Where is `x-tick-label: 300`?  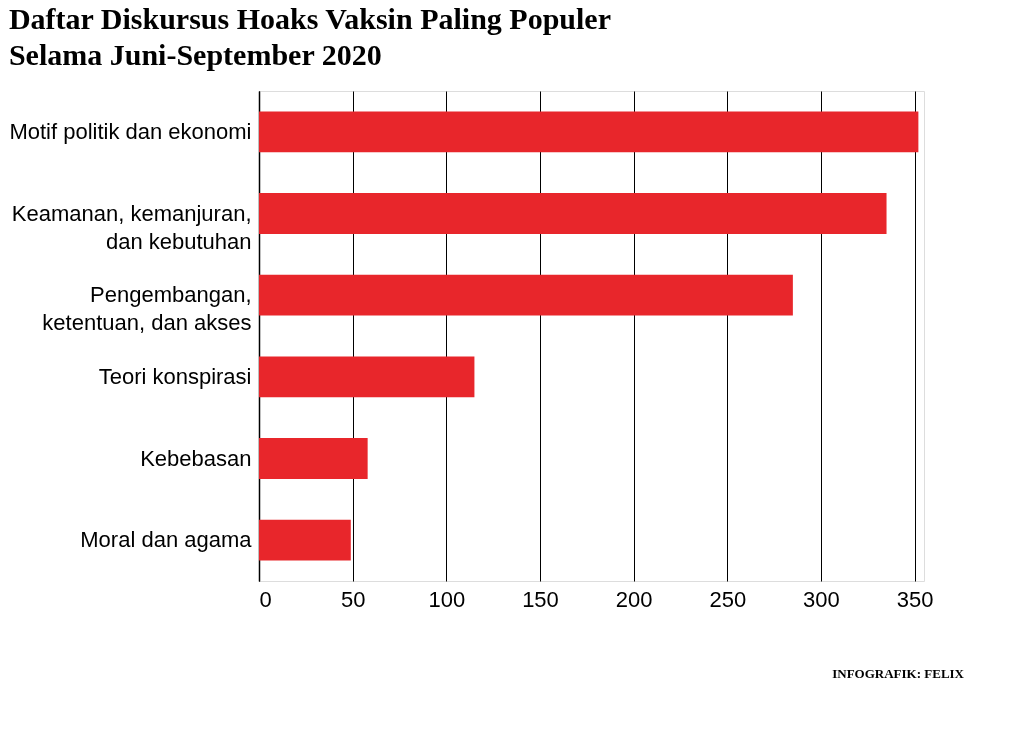 x-tick-label: 300 is located at coordinates (821, 599).